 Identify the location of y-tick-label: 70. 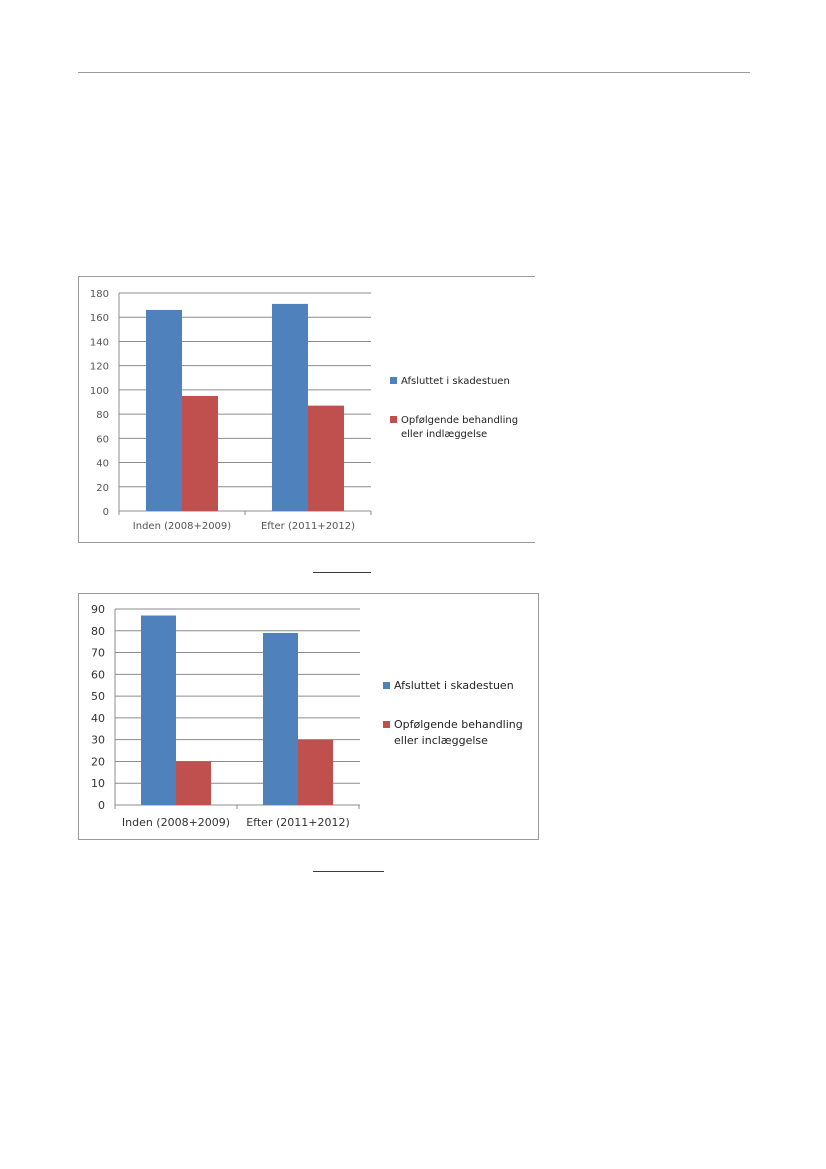
(98, 653).